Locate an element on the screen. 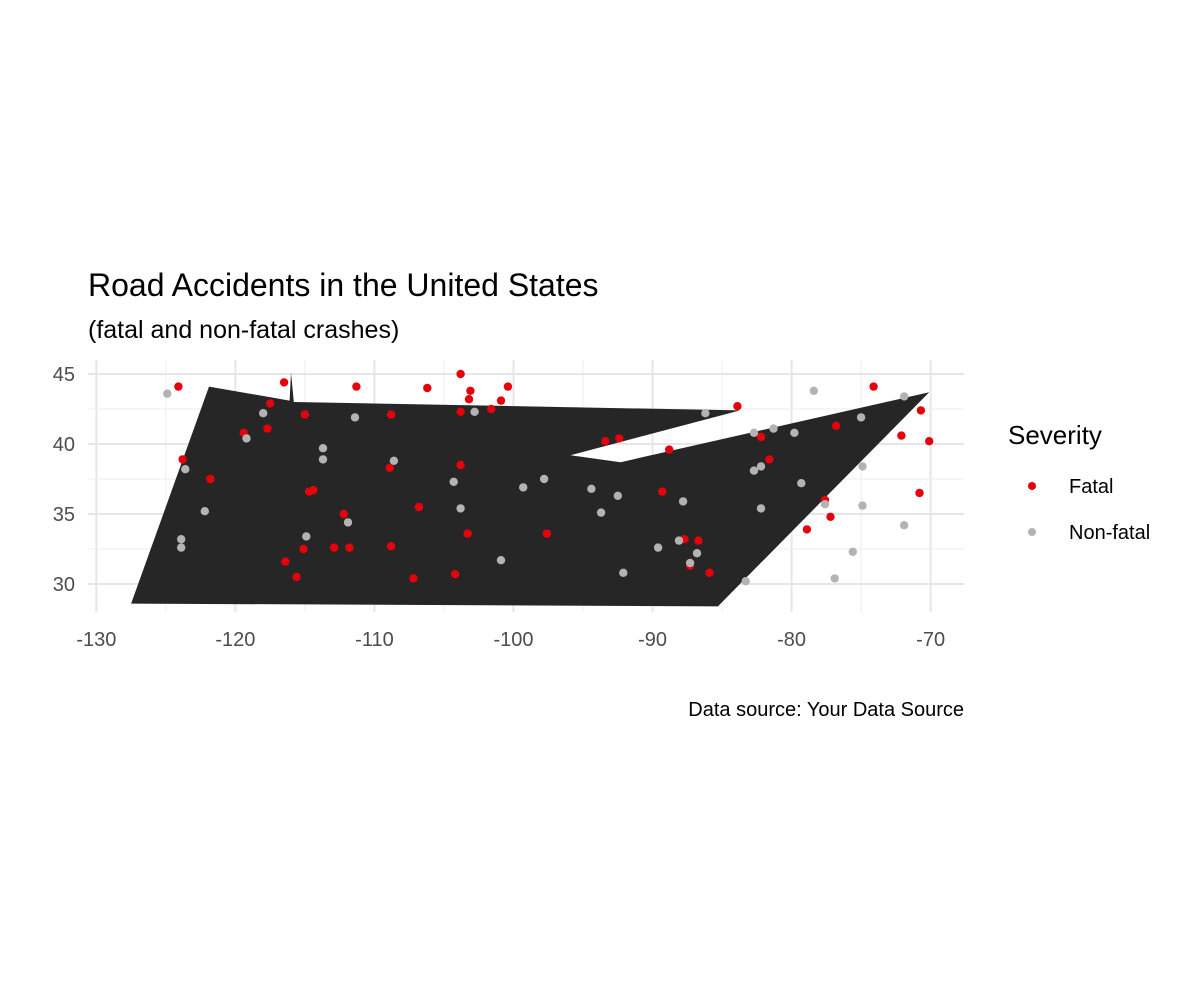 This screenshot has width=1194, height=992. x-tick-label: -130 is located at coordinates (96, 640).